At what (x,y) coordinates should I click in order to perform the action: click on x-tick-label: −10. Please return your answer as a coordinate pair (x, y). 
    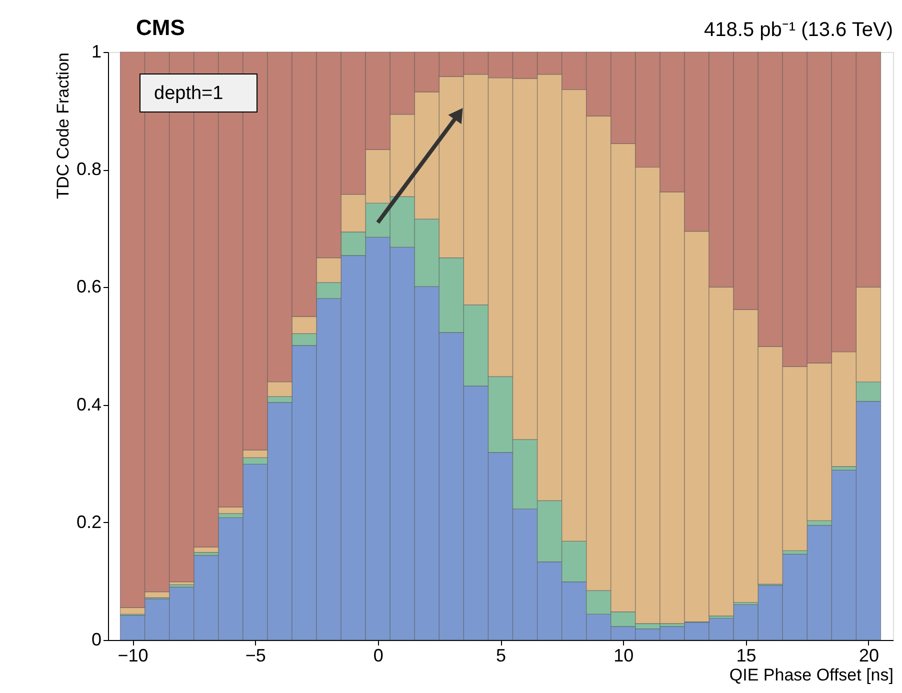
    Looking at the image, I should click on (133, 656).